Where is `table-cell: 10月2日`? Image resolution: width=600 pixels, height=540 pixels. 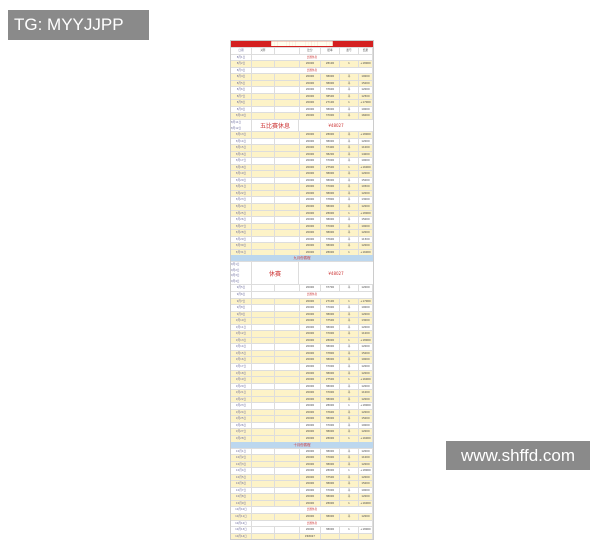 table-cell: 10月2日 is located at coordinates (241, 458).